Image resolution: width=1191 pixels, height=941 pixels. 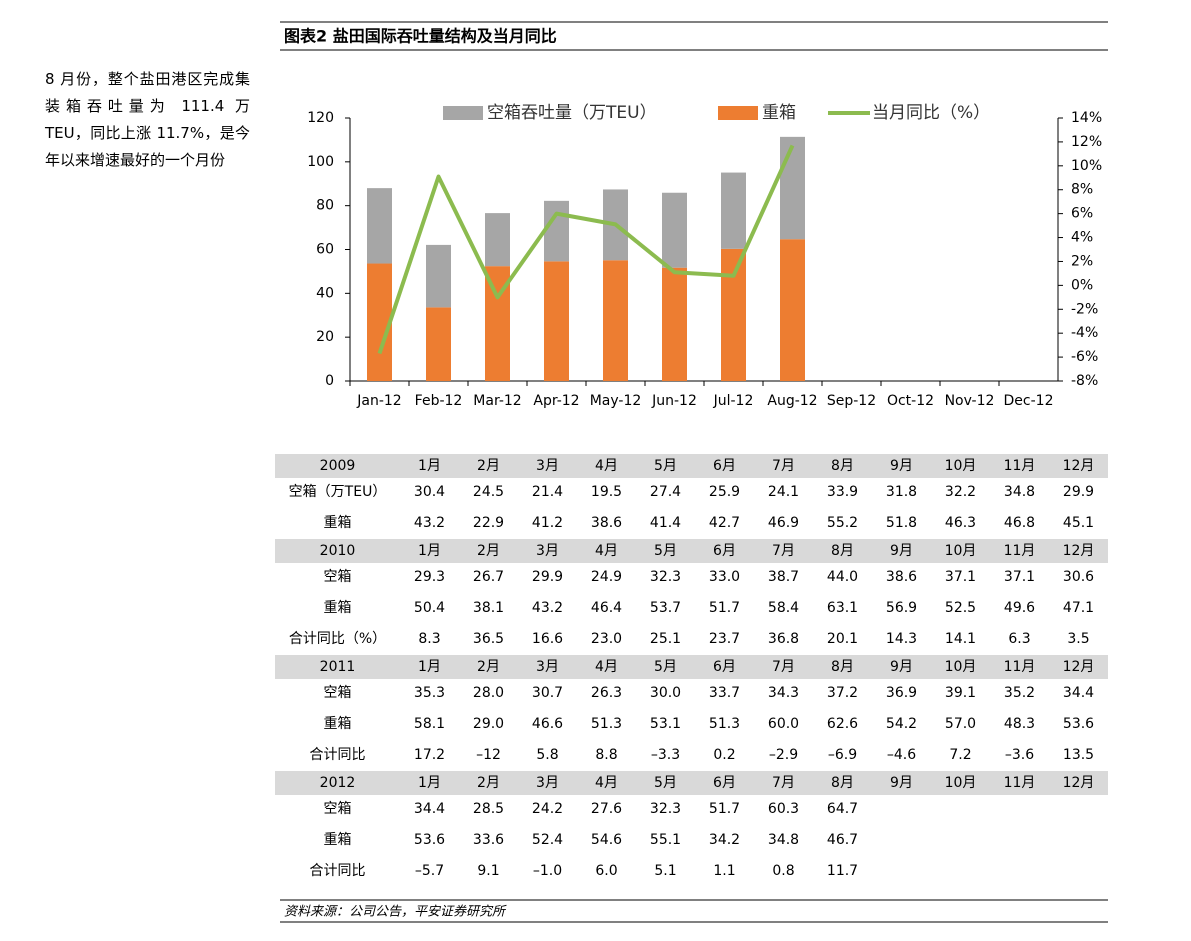 What do you see at coordinates (325, 293) in the screenshot?
I see `y-tick-label: 40` at bounding box center [325, 293].